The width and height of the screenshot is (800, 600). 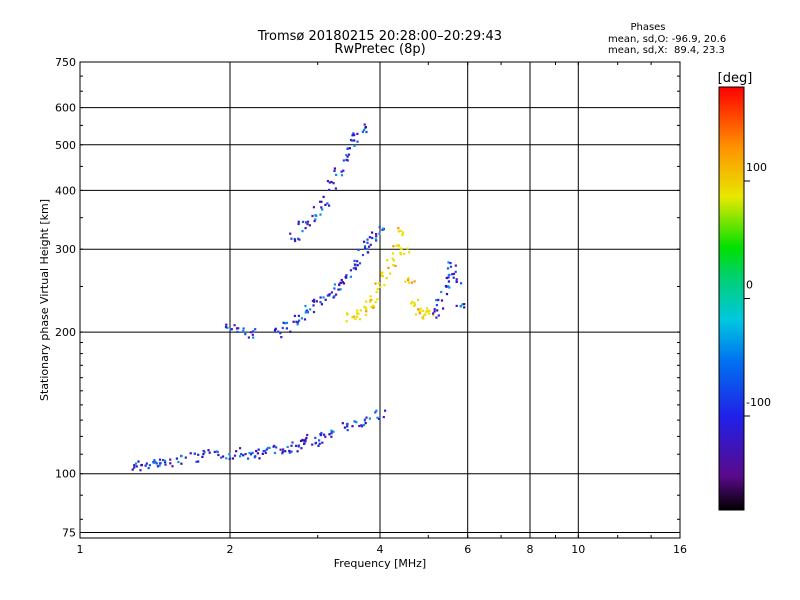 I want to click on phase-stats-o: mean, sd,O: -96.9, 20.6, so click(x=667, y=39).